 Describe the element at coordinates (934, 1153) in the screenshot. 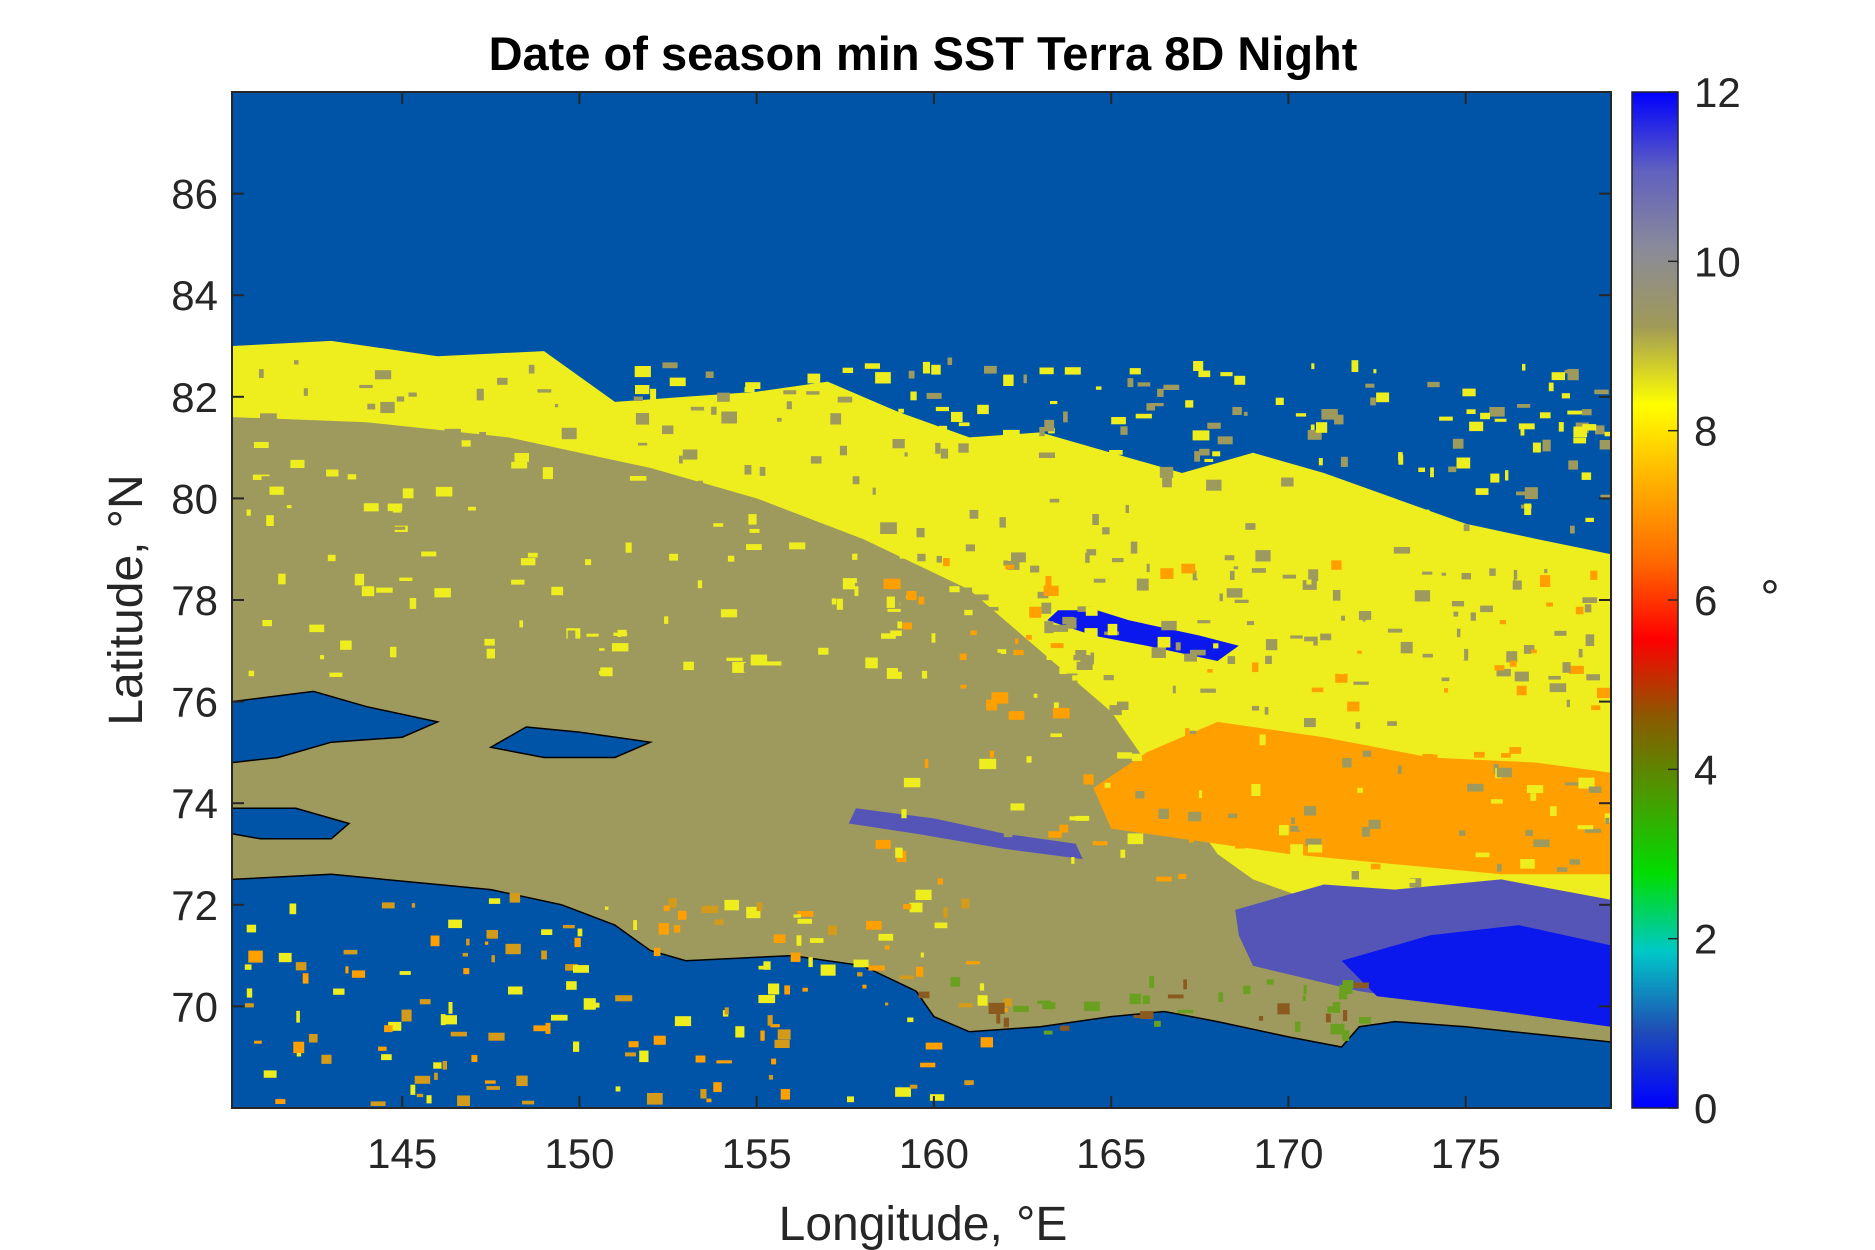

I see `x-tick-label: 160` at that location.